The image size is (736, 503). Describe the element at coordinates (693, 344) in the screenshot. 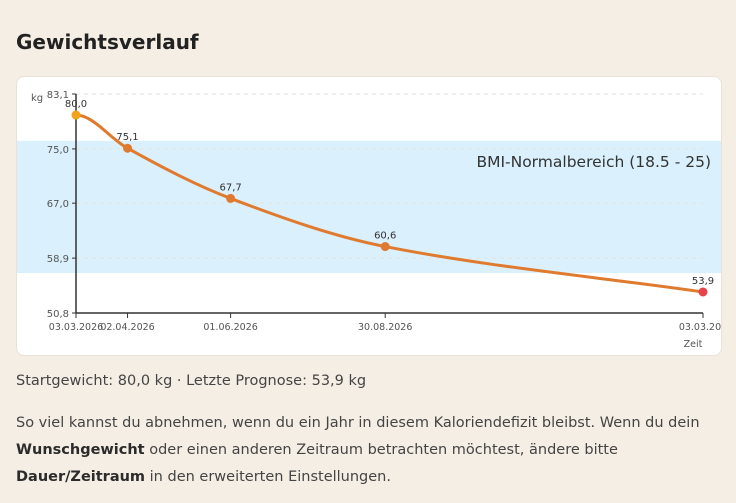

I see `x-axis-label: Zeit` at that location.